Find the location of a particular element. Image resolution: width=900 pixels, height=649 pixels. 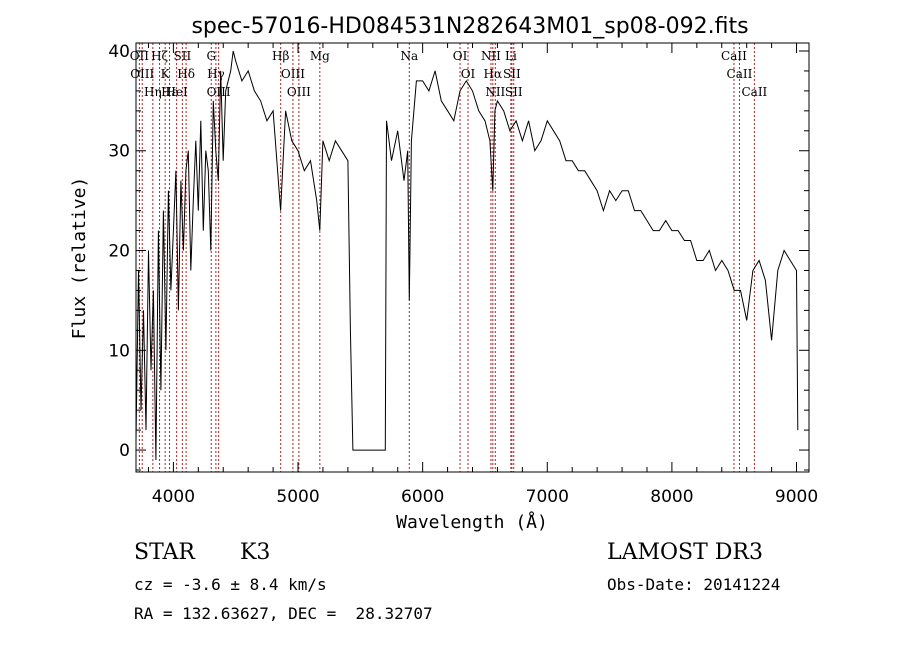

object-subclass: K3 is located at coordinates (255, 552).